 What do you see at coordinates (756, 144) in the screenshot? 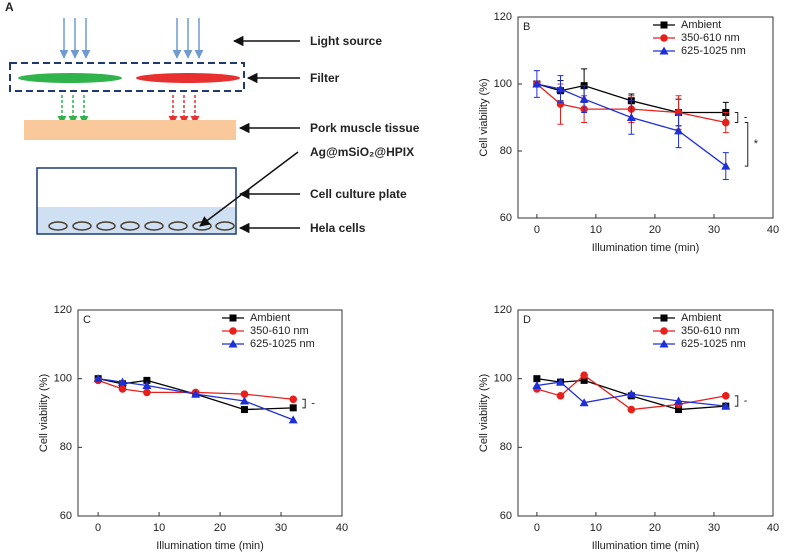
I see `annotation: *` at bounding box center [756, 144].